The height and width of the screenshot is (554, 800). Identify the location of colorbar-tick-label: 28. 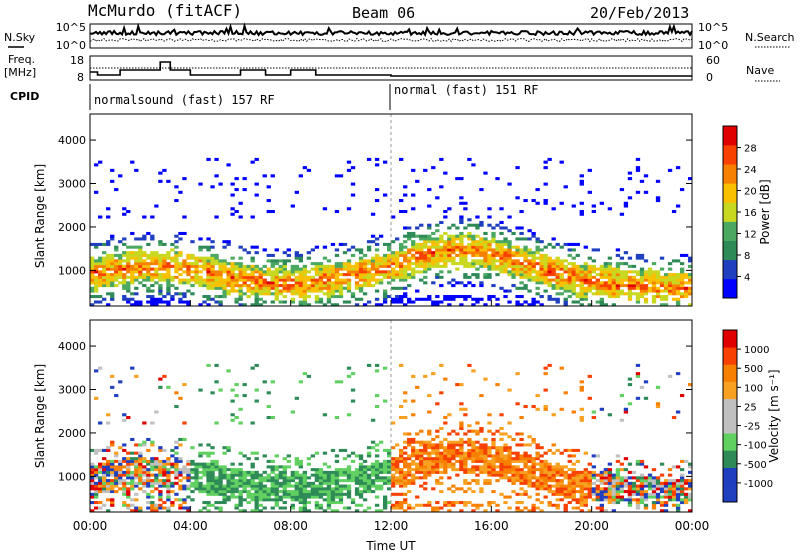
(750, 149).